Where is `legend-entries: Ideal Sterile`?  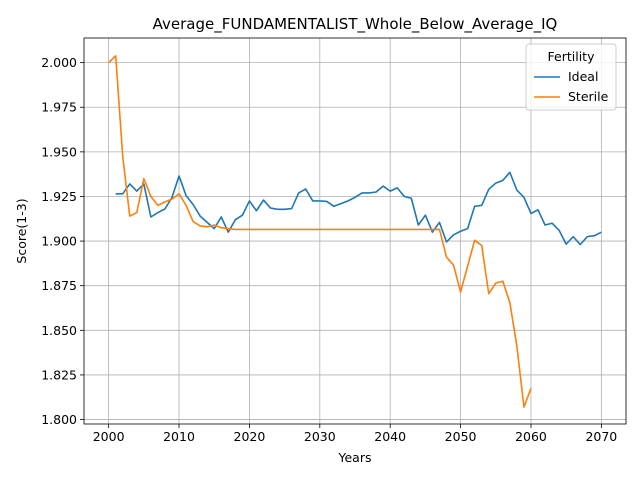
legend-entries: Ideal Sterile is located at coordinates (571, 86).